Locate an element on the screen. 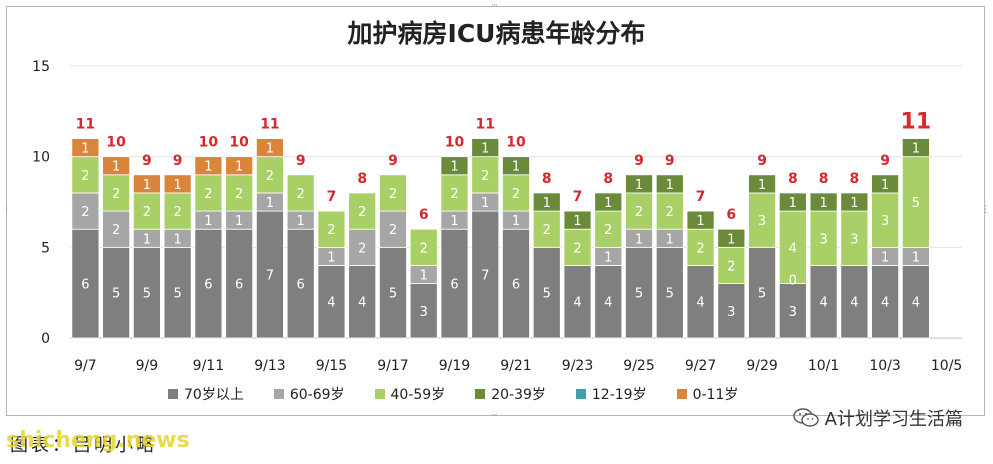 Image resolution: width=993 pixels, height=464 pixels. legend-item: 40-59岁 is located at coordinates (410, 394).